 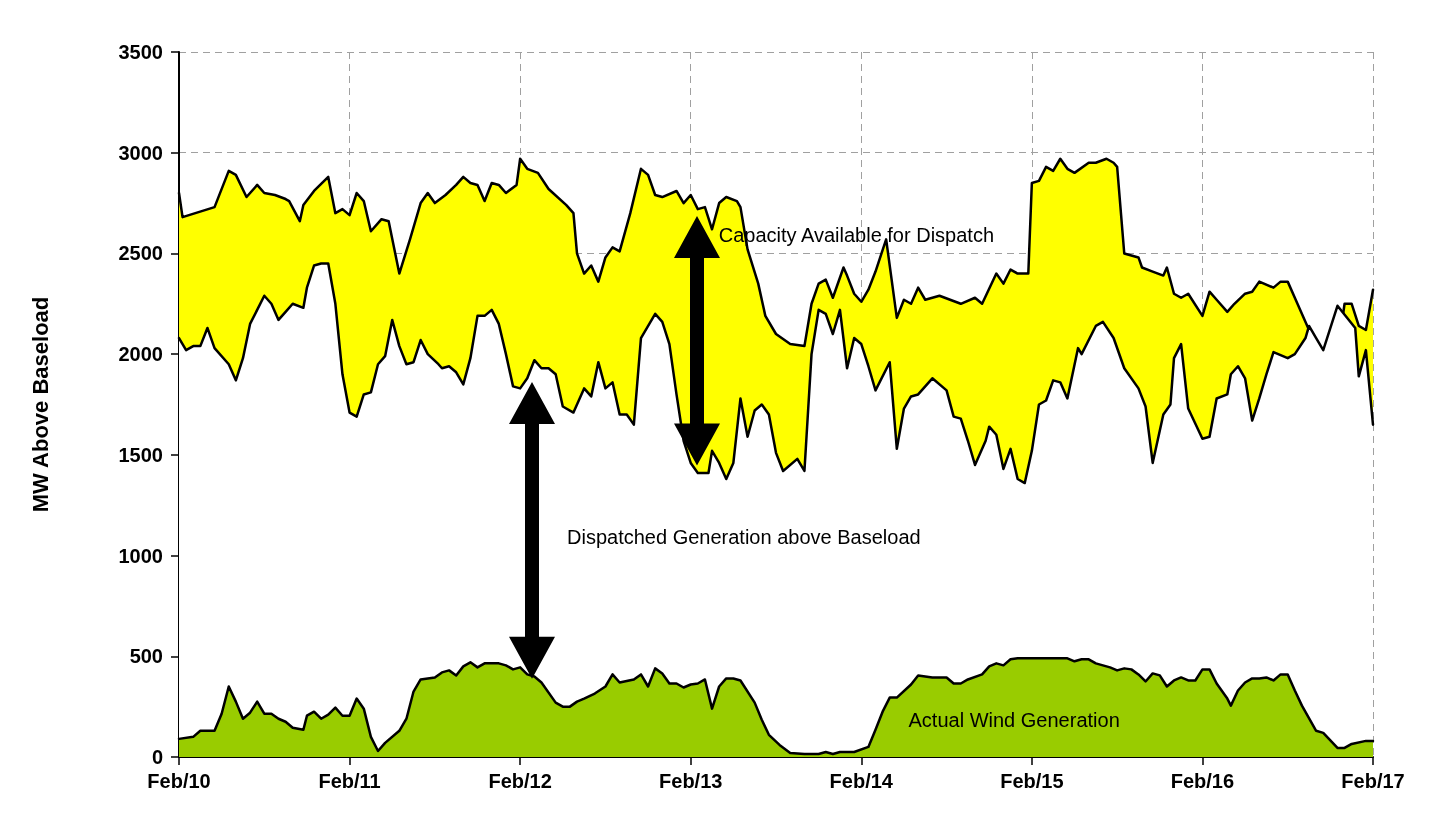 What do you see at coordinates (146, 656) in the screenshot?
I see `y-tick-label: 500` at bounding box center [146, 656].